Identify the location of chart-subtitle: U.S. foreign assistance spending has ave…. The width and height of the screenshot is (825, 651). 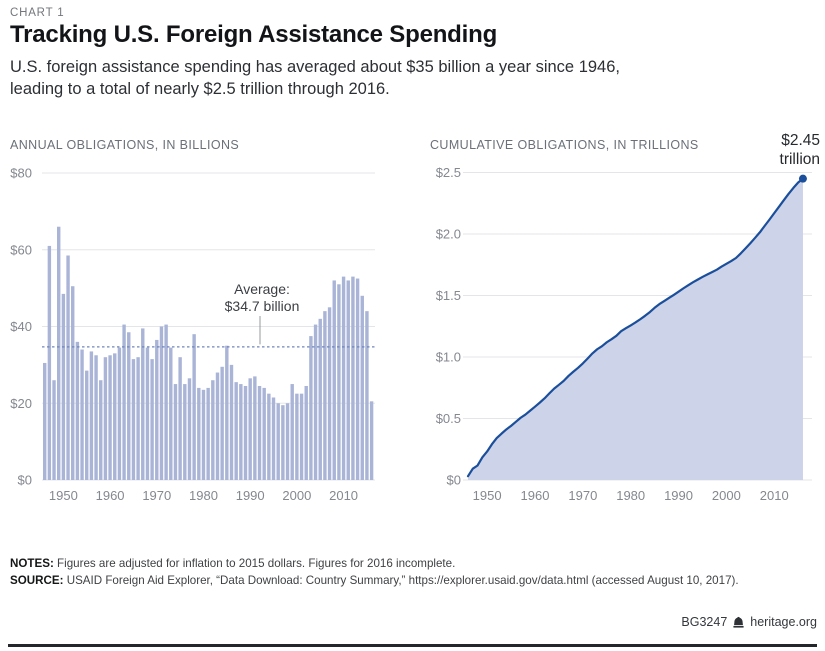
(315, 78).